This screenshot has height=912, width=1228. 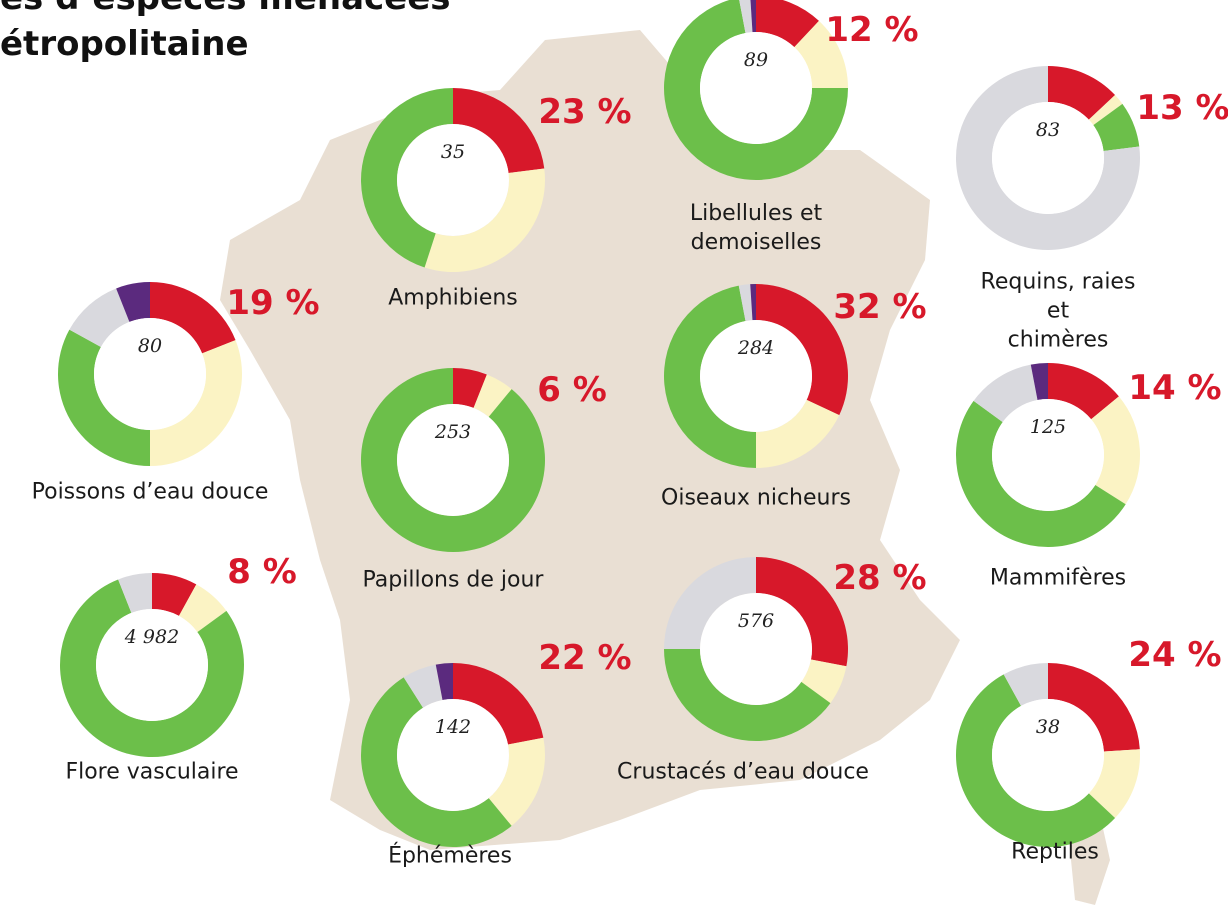 I want to click on center-label: 35, so click(x=453, y=152).